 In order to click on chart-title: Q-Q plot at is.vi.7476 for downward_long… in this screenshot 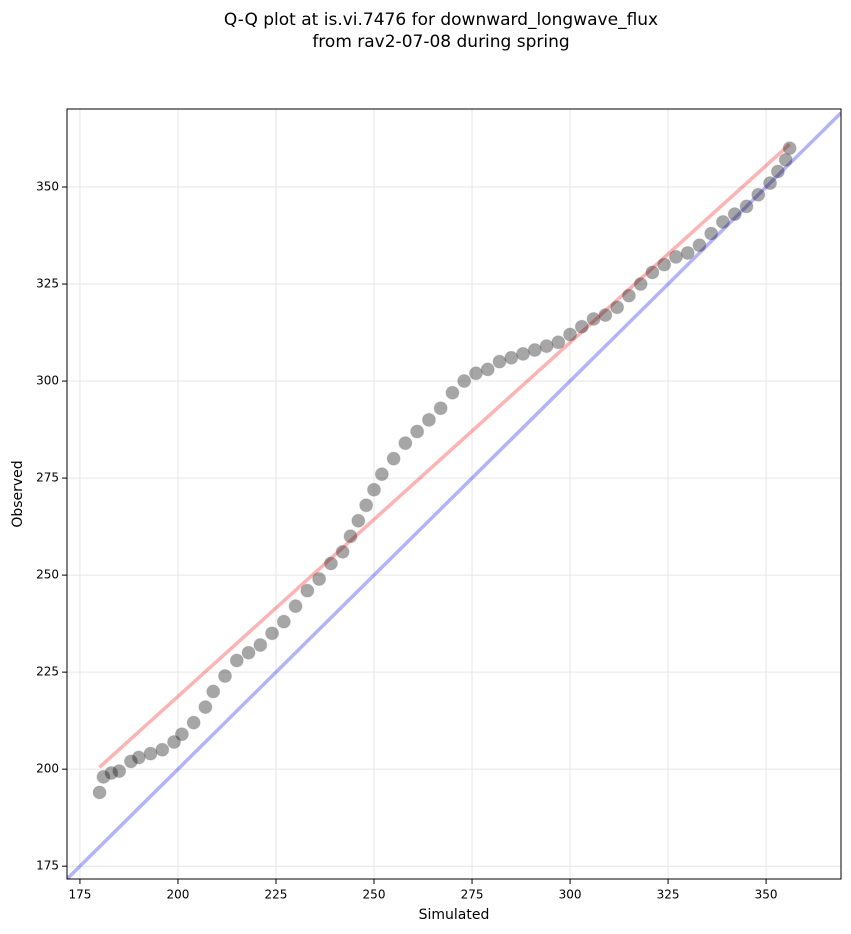, I will do `click(441, 20)`.